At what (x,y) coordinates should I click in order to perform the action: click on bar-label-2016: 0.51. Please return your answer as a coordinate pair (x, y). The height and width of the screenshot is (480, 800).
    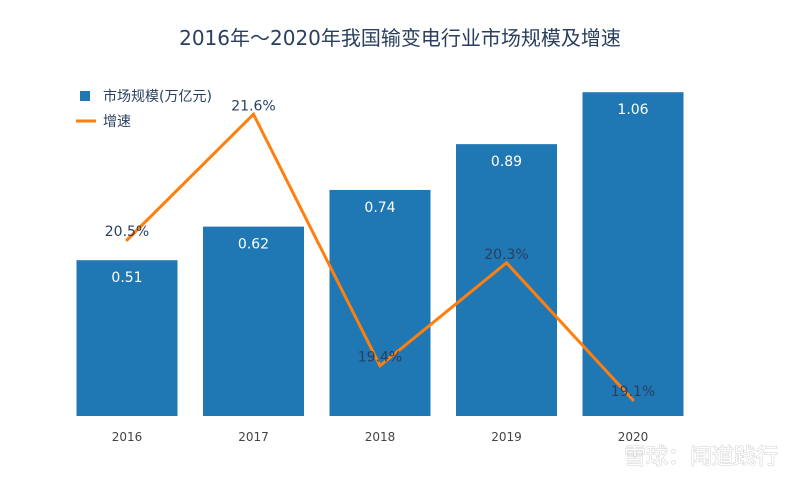
    Looking at the image, I should click on (126, 278).